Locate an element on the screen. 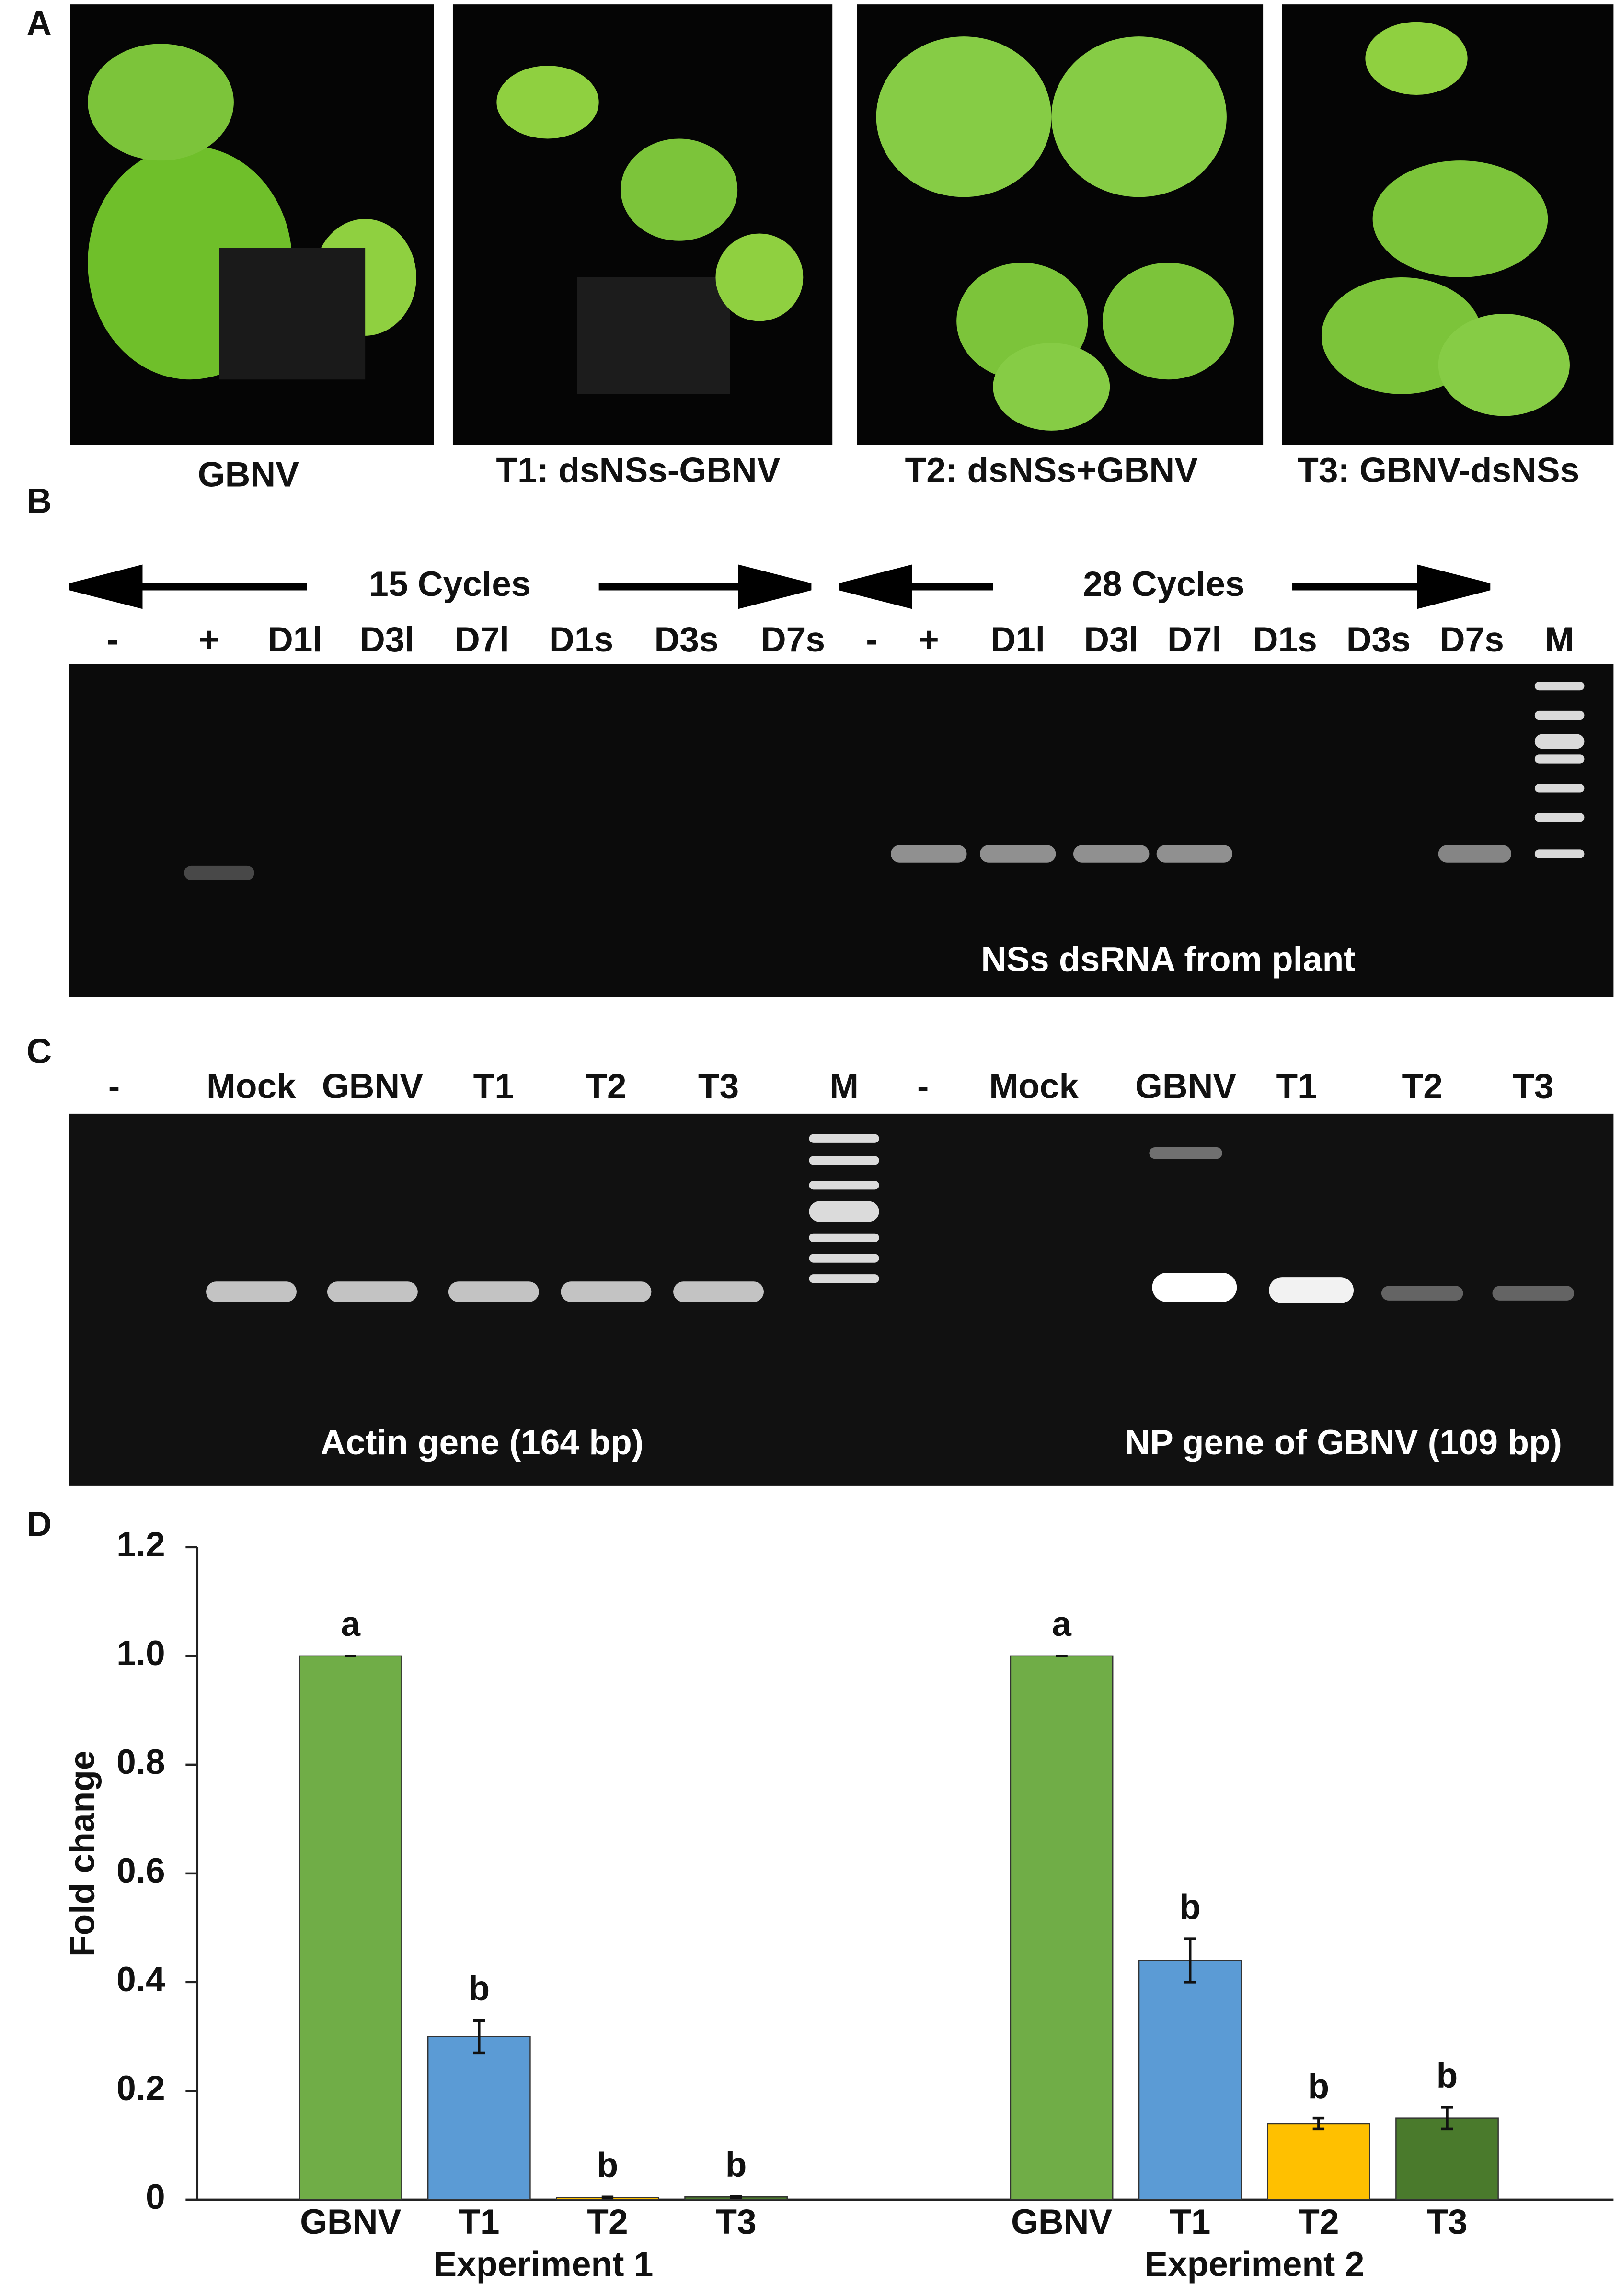 This screenshot has height=2296, width=1621. panel-label: A is located at coordinates (39, 23).